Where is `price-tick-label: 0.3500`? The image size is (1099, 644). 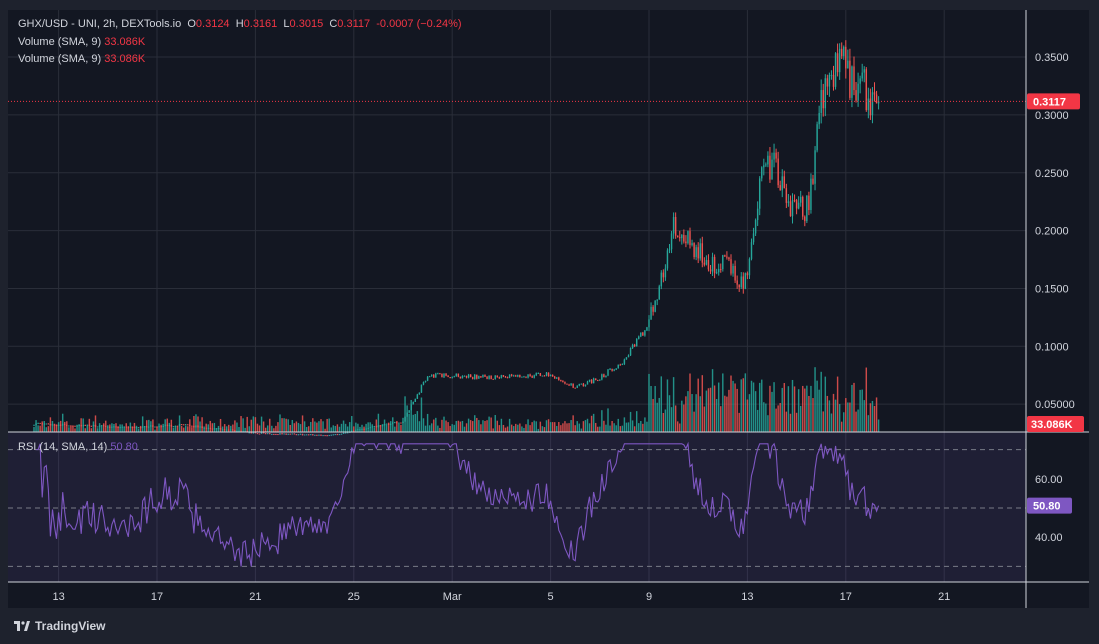 price-tick-label: 0.3500 is located at coordinates (1052, 58).